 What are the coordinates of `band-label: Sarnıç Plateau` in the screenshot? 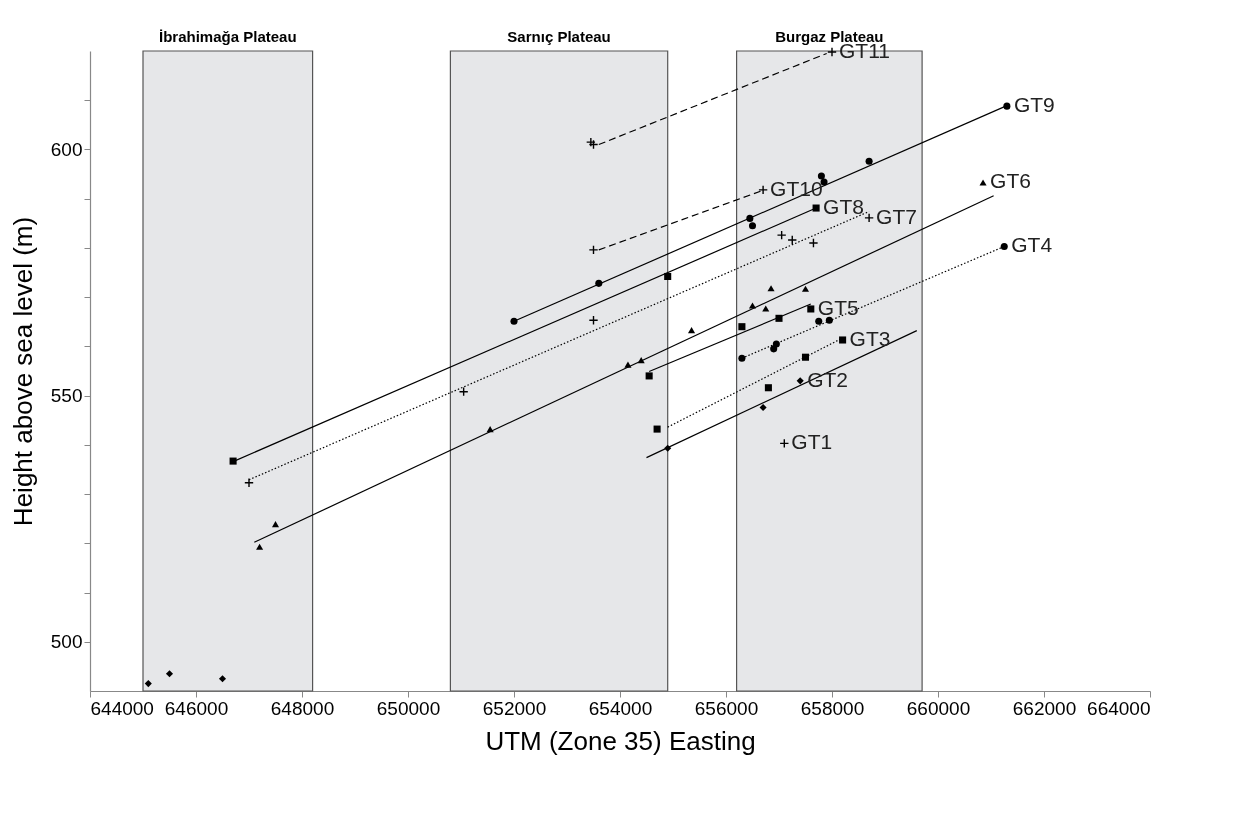 It's located at (559, 36).